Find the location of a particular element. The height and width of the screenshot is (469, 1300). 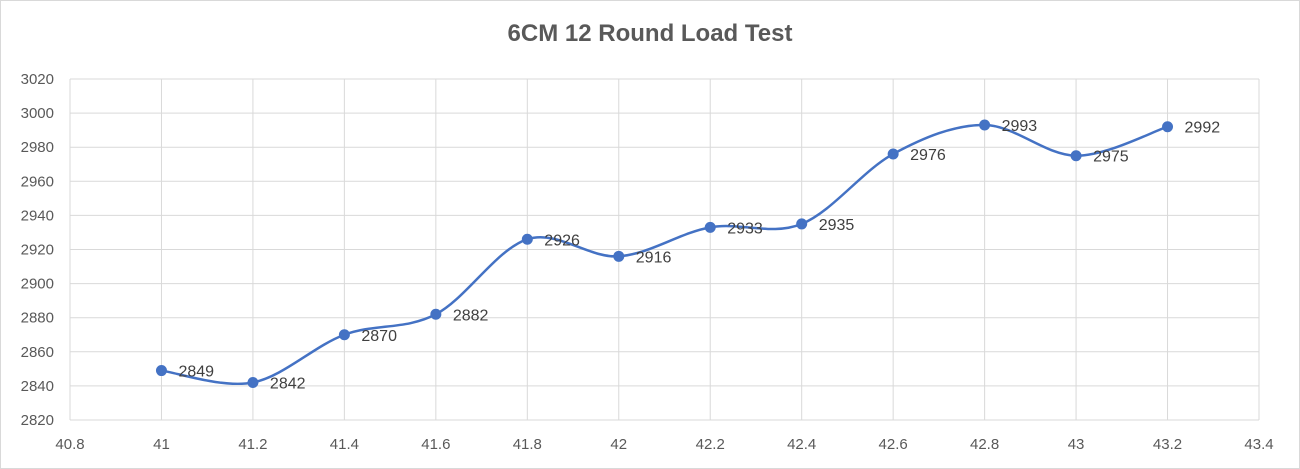

data-label: 2849 is located at coordinates (196, 372).